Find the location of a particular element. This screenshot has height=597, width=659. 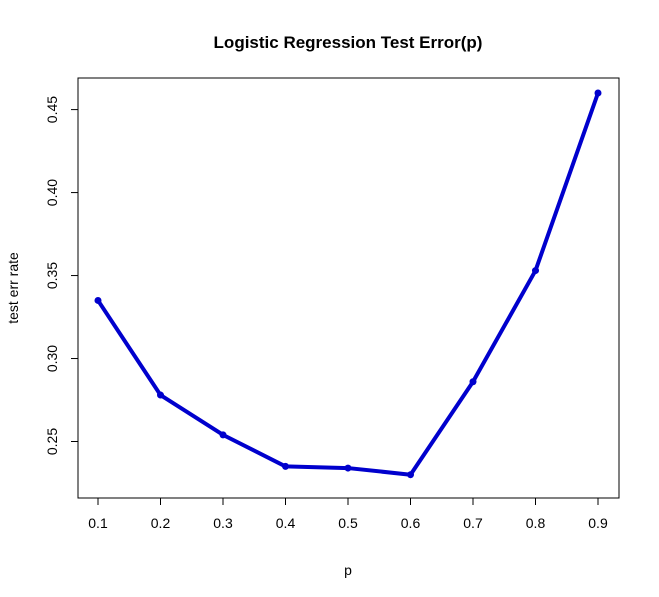

x-tick-label: 0.8 is located at coordinates (536, 523).